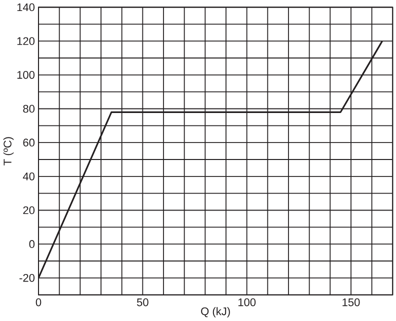 The width and height of the screenshot is (396, 321). Describe the element at coordinates (28, 176) in the screenshot. I see `y-tick-label: 40` at that location.